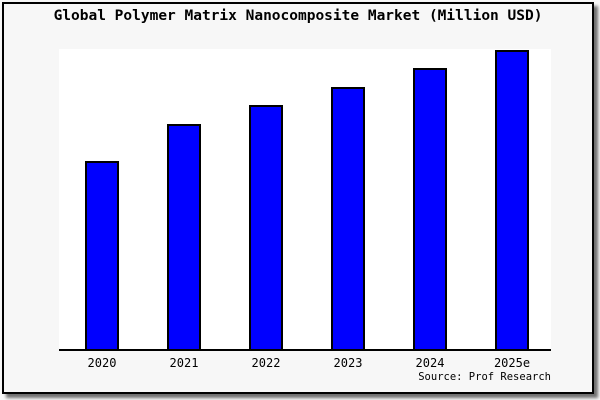 Image resolution: width=600 pixels, height=400 pixels. I want to click on x-tick-label-2025e: 2025e, so click(512, 363).